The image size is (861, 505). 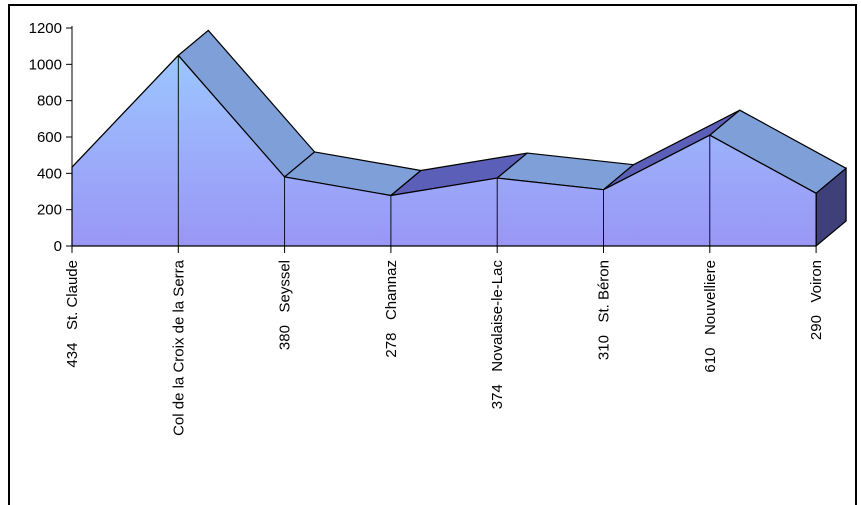 What do you see at coordinates (49, 101) in the screenshot?
I see `y-tick-label-4: 800` at bounding box center [49, 101].